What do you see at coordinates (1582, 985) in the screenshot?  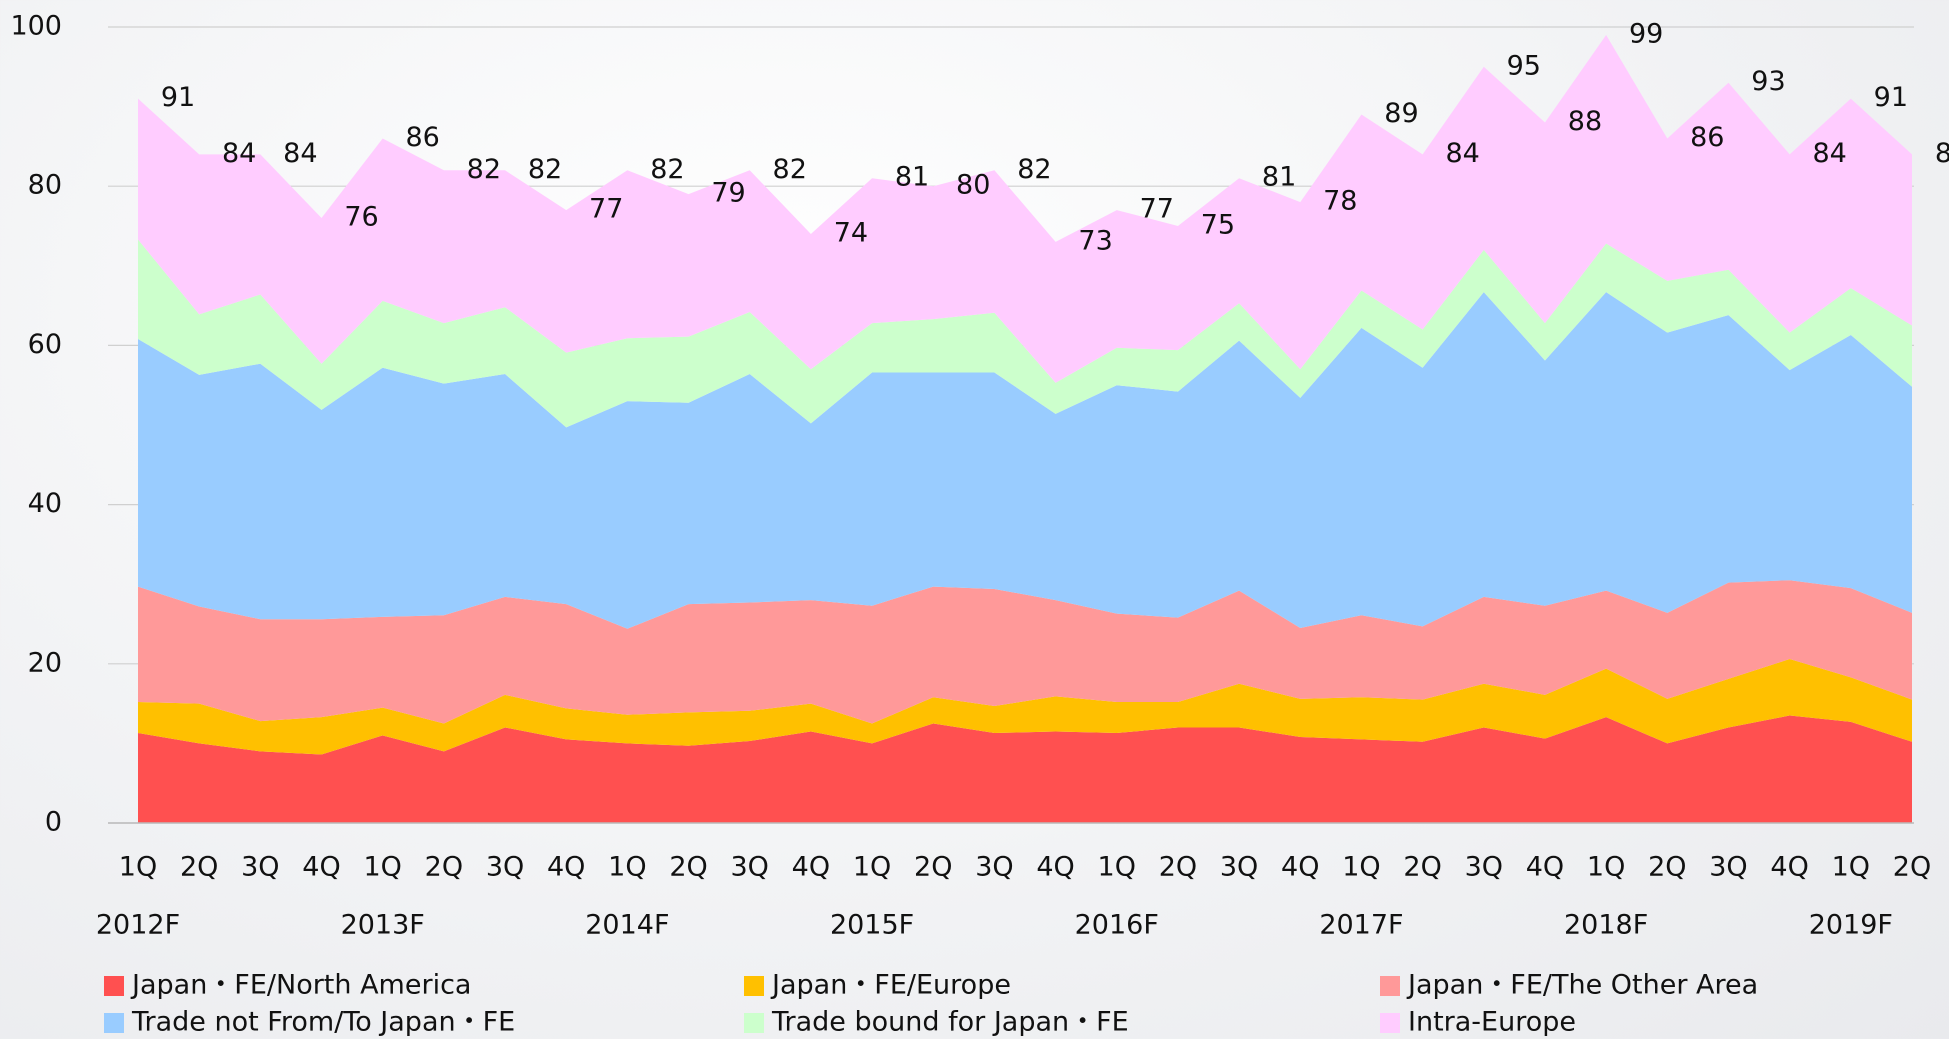 I see `legend-label: Japan・FE/The Other Area` at bounding box center [1582, 985].